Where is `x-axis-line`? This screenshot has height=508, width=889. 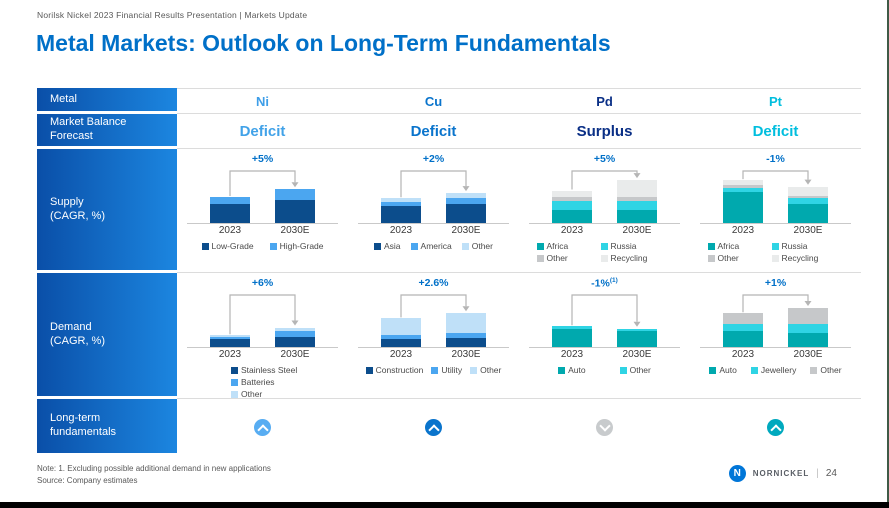
x-axis-line is located at coordinates (433, 223).